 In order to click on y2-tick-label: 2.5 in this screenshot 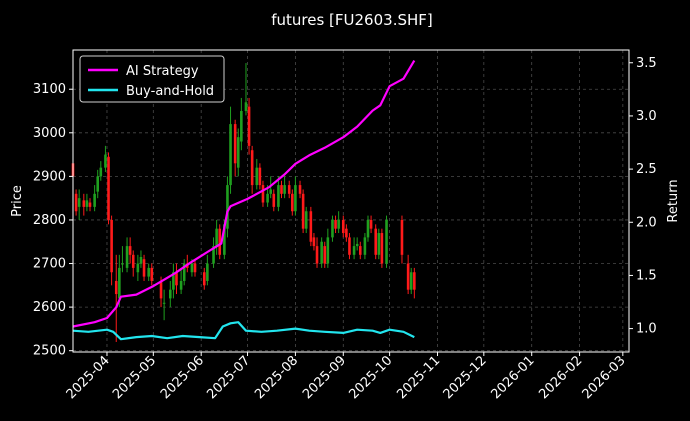, I will do `click(646, 169)`.